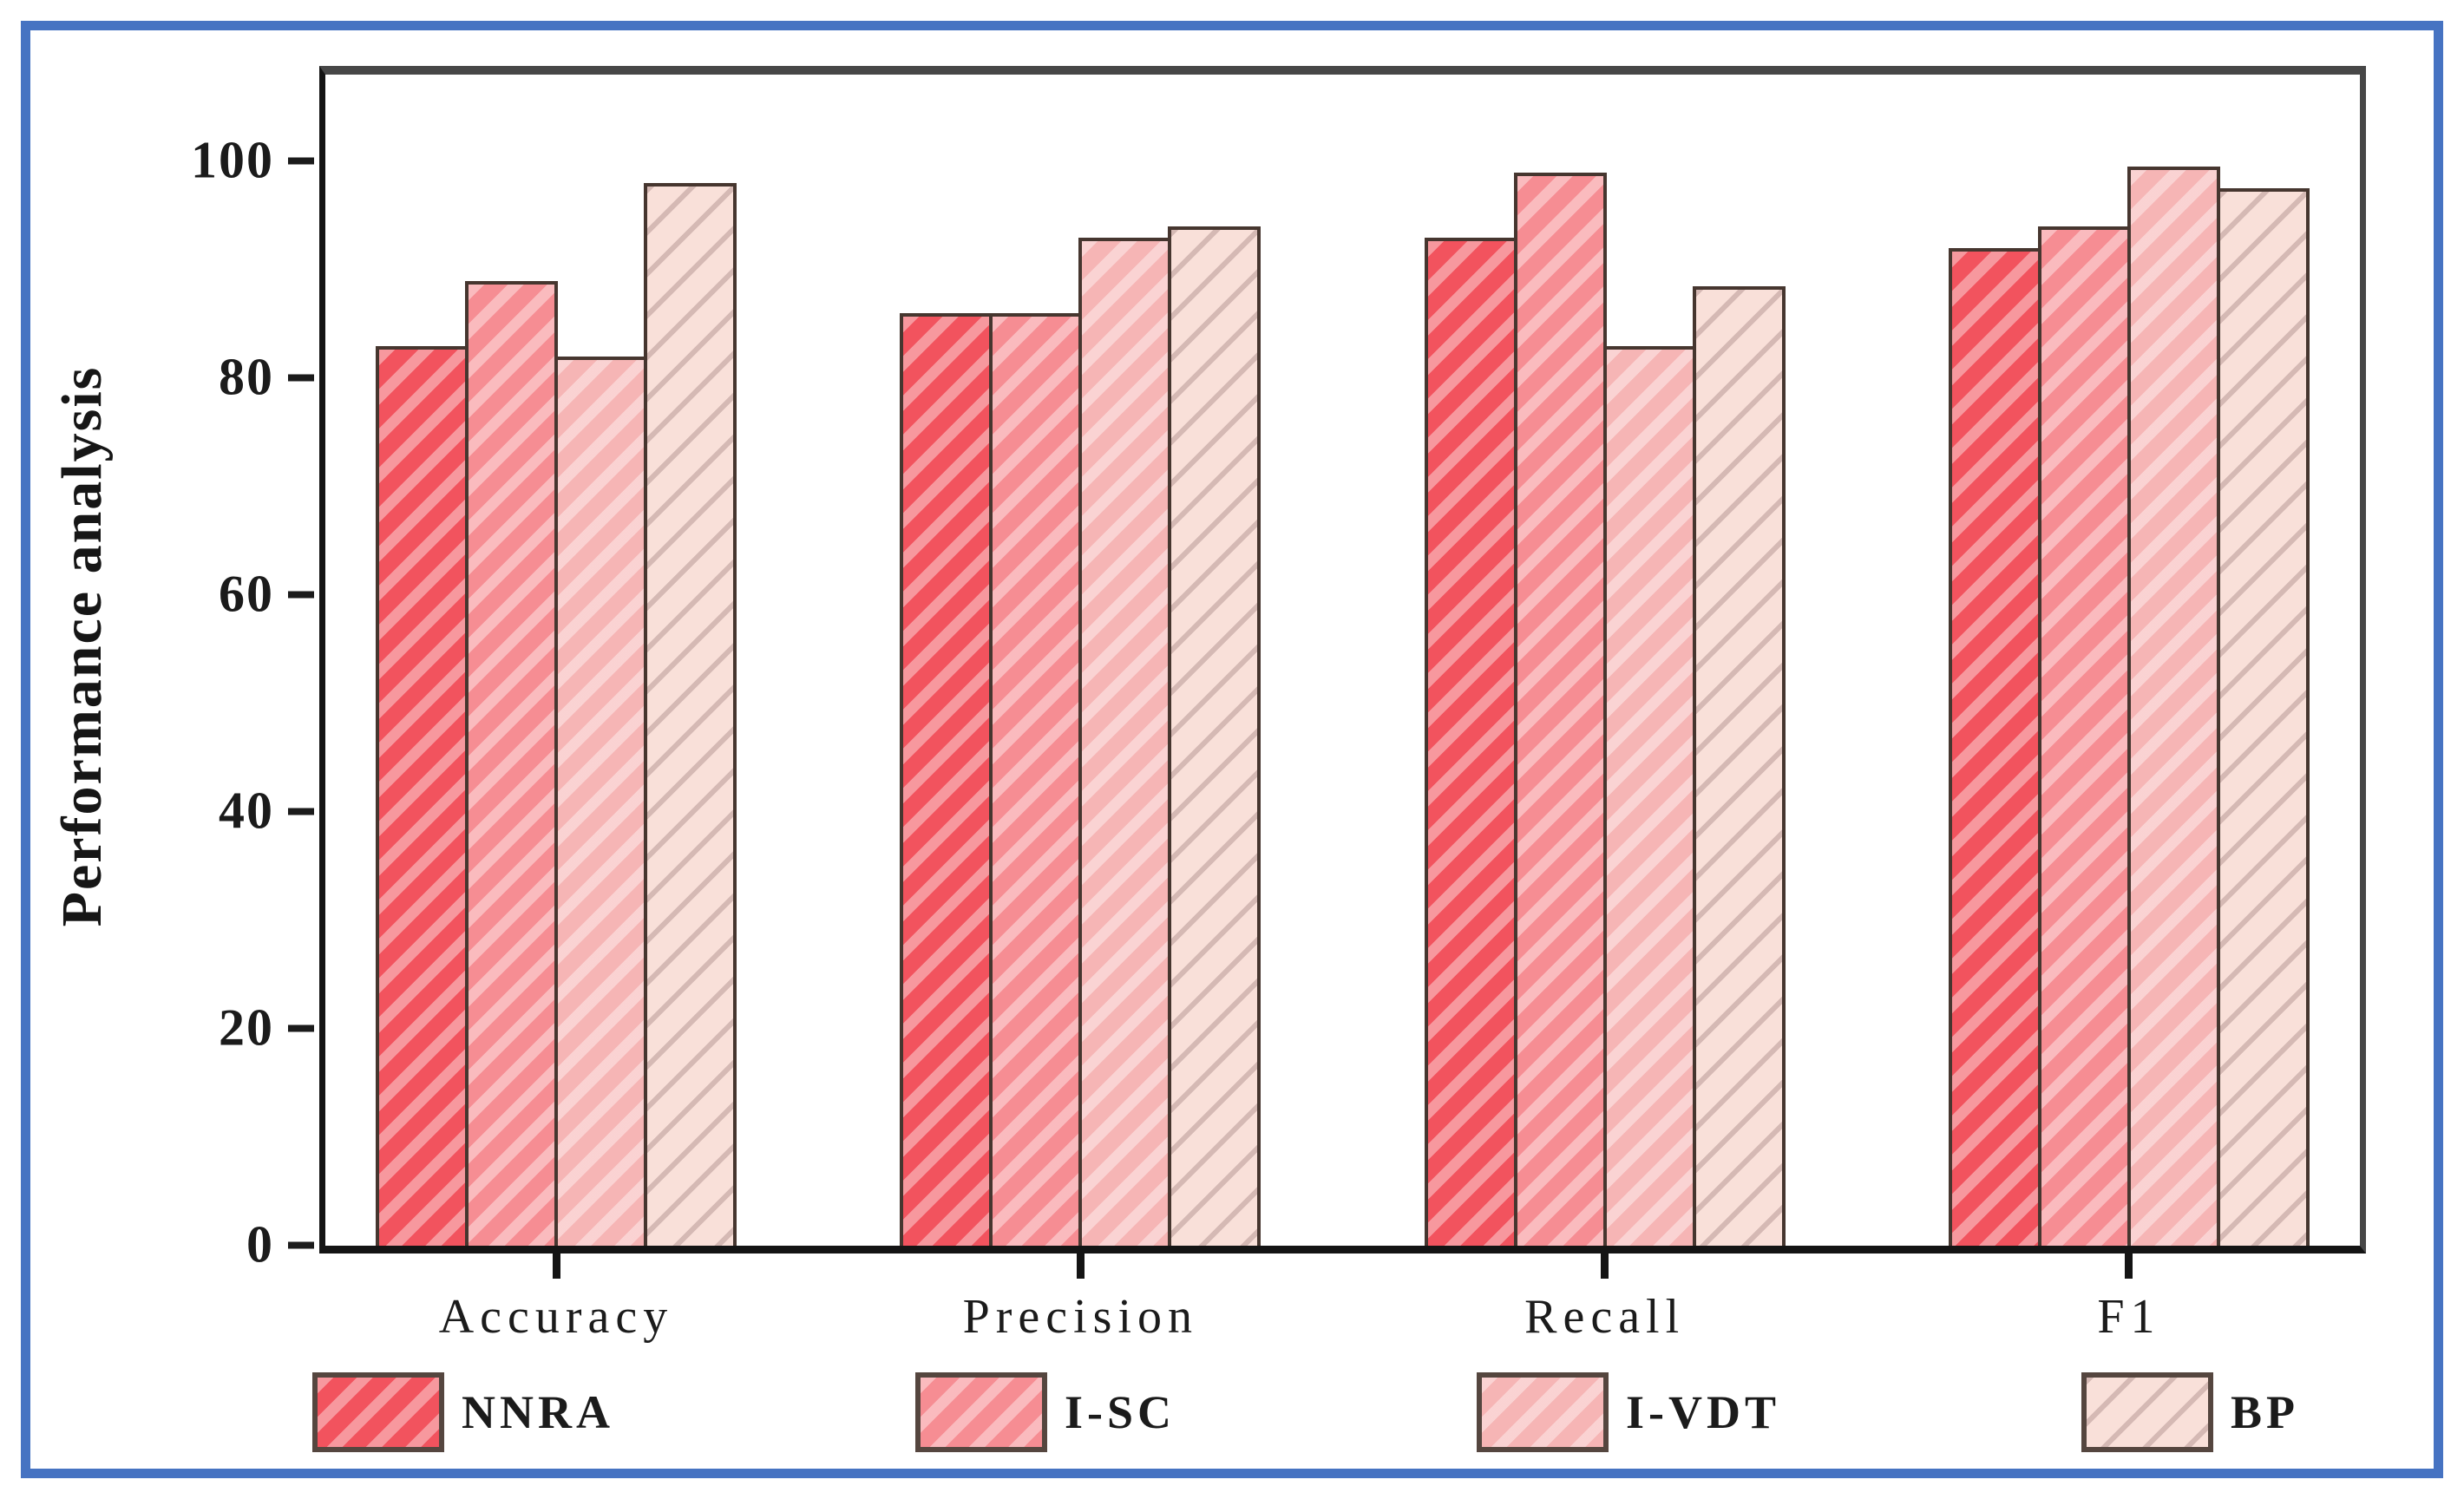 The width and height of the screenshot is (2464, 1499). Describe the element at coordinates (1120, 1412) in the screenshot. I see `legend-label: I-SC` at that location.